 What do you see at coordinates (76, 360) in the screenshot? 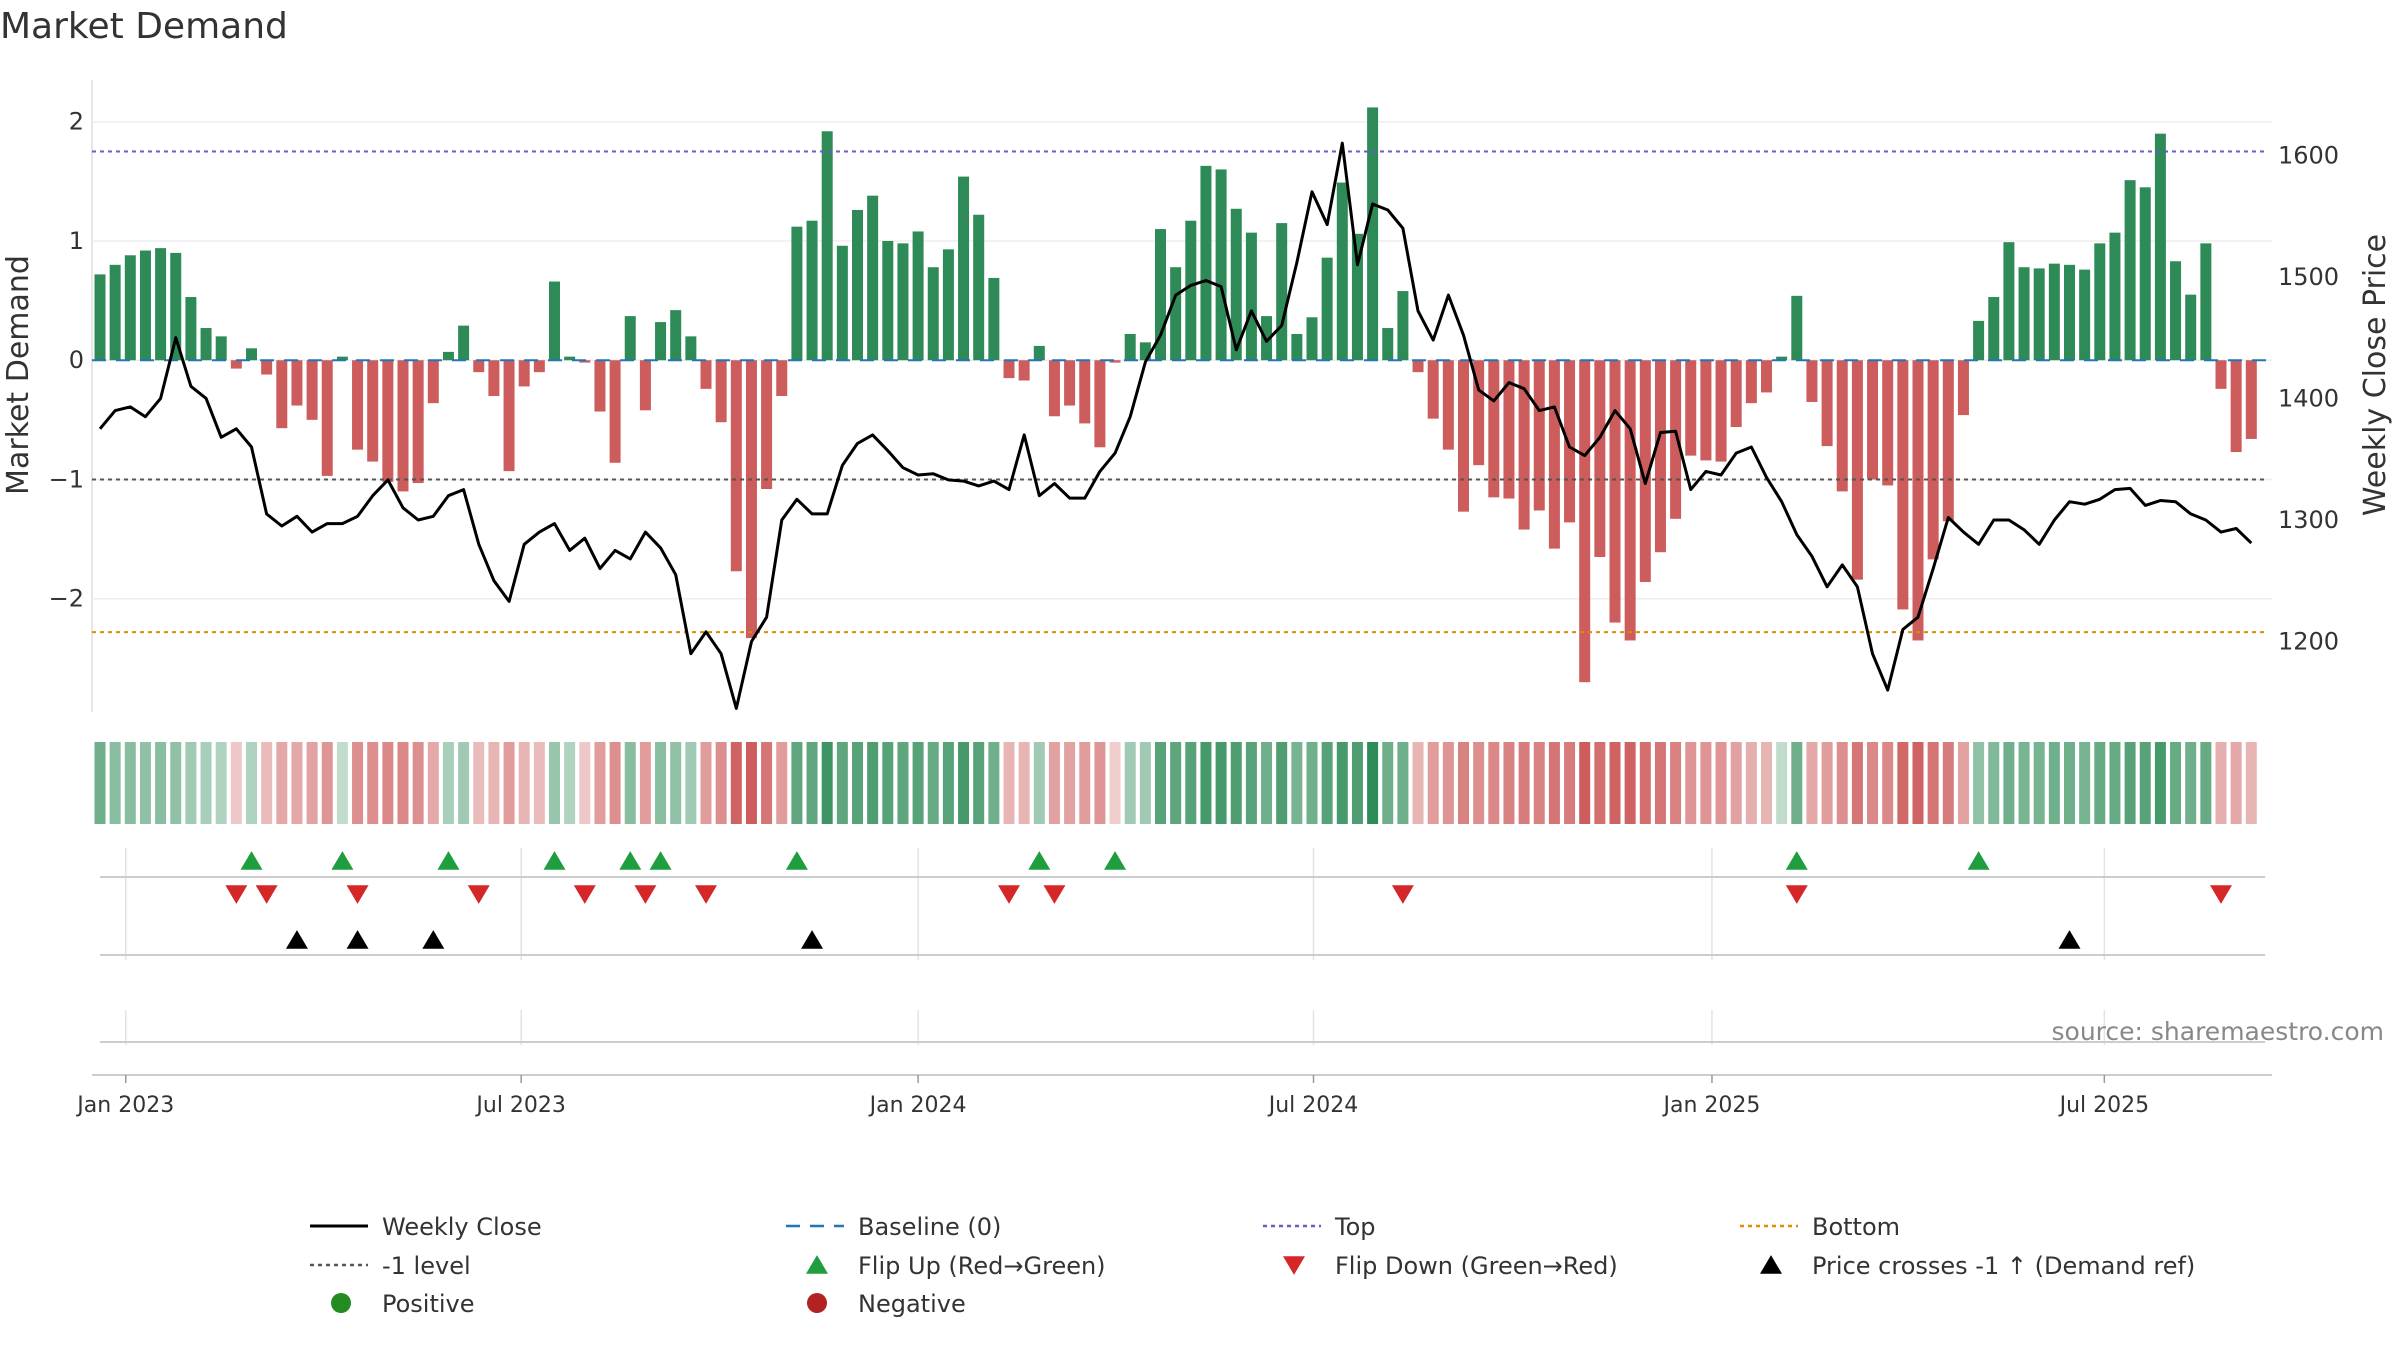
I see `y-tick-label: 0` at bounding box center [76, 360].